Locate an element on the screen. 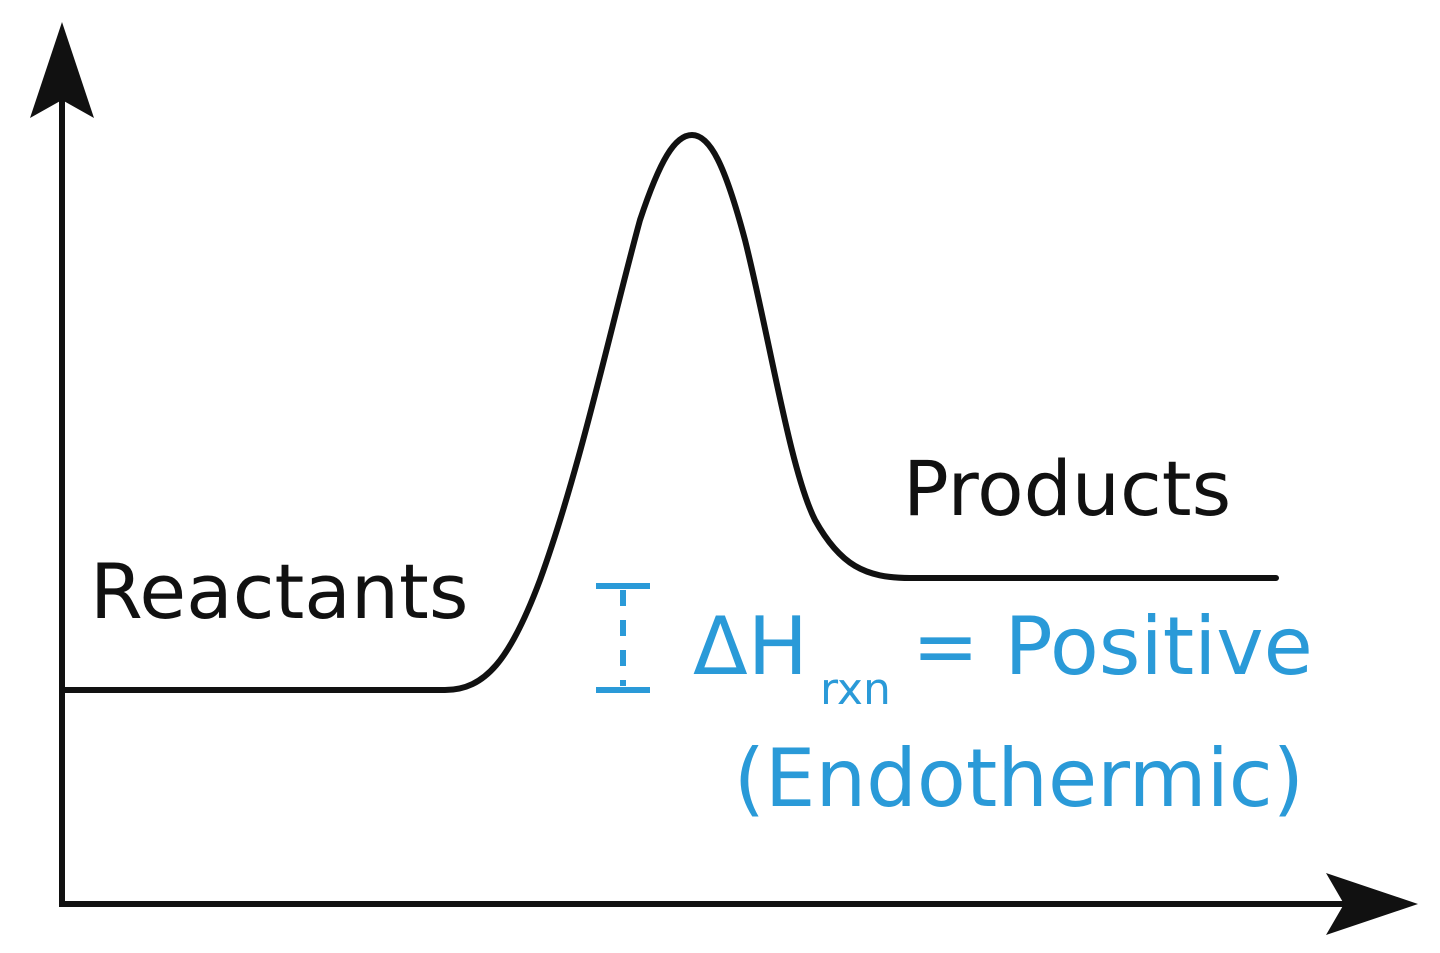 This screenshot has width=1440, height=953. reactants-label: Reactants is located at coordinates (279, 591).